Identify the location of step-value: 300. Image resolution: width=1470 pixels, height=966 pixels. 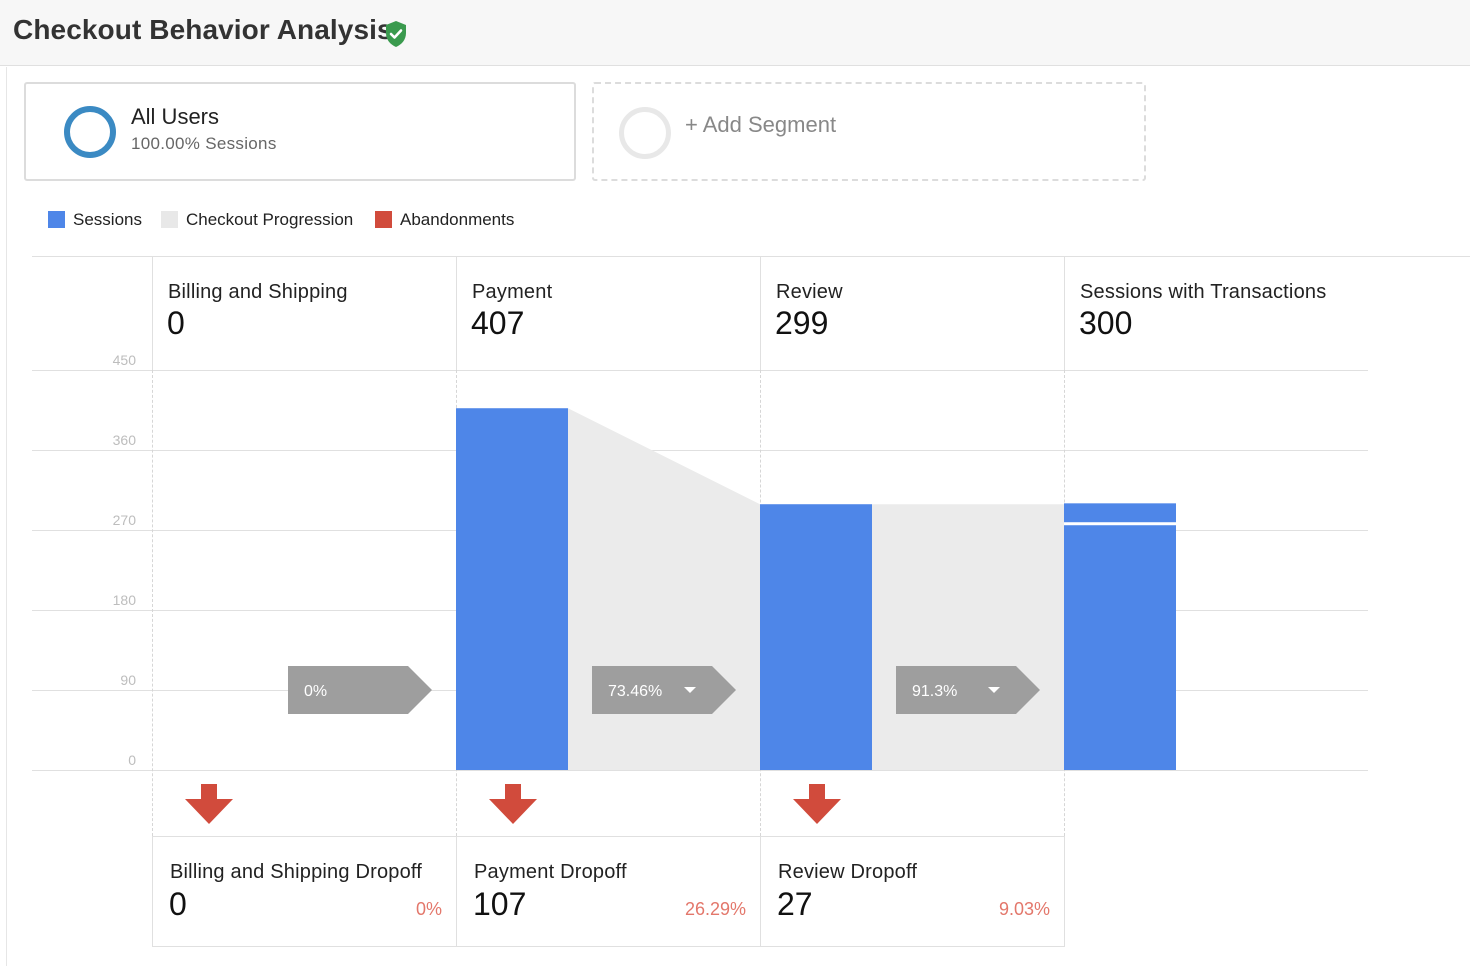
(1106, 323).